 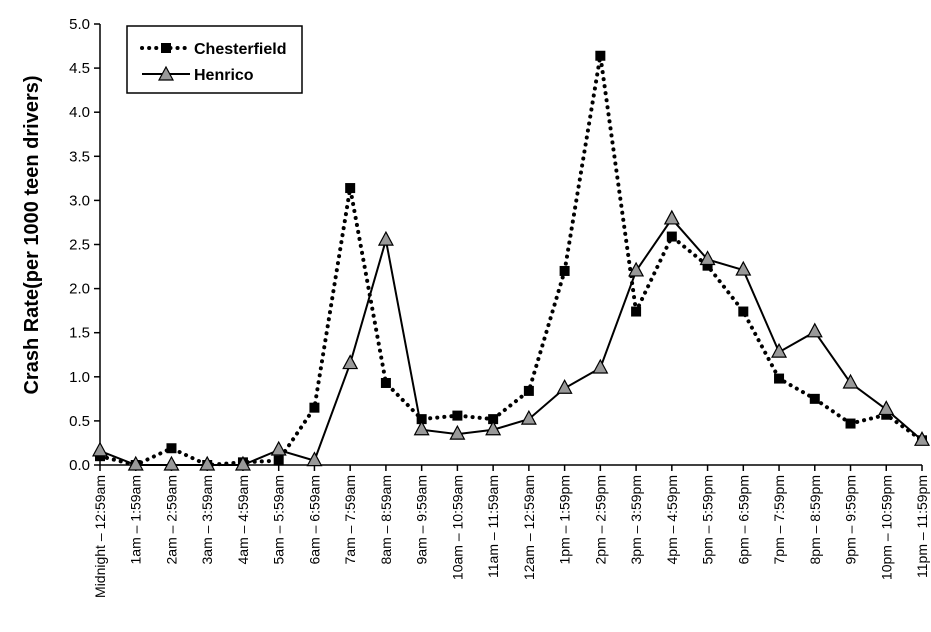 I want to click on x-tick-label: 4am – 4:59am, so click(x=243, y=520).